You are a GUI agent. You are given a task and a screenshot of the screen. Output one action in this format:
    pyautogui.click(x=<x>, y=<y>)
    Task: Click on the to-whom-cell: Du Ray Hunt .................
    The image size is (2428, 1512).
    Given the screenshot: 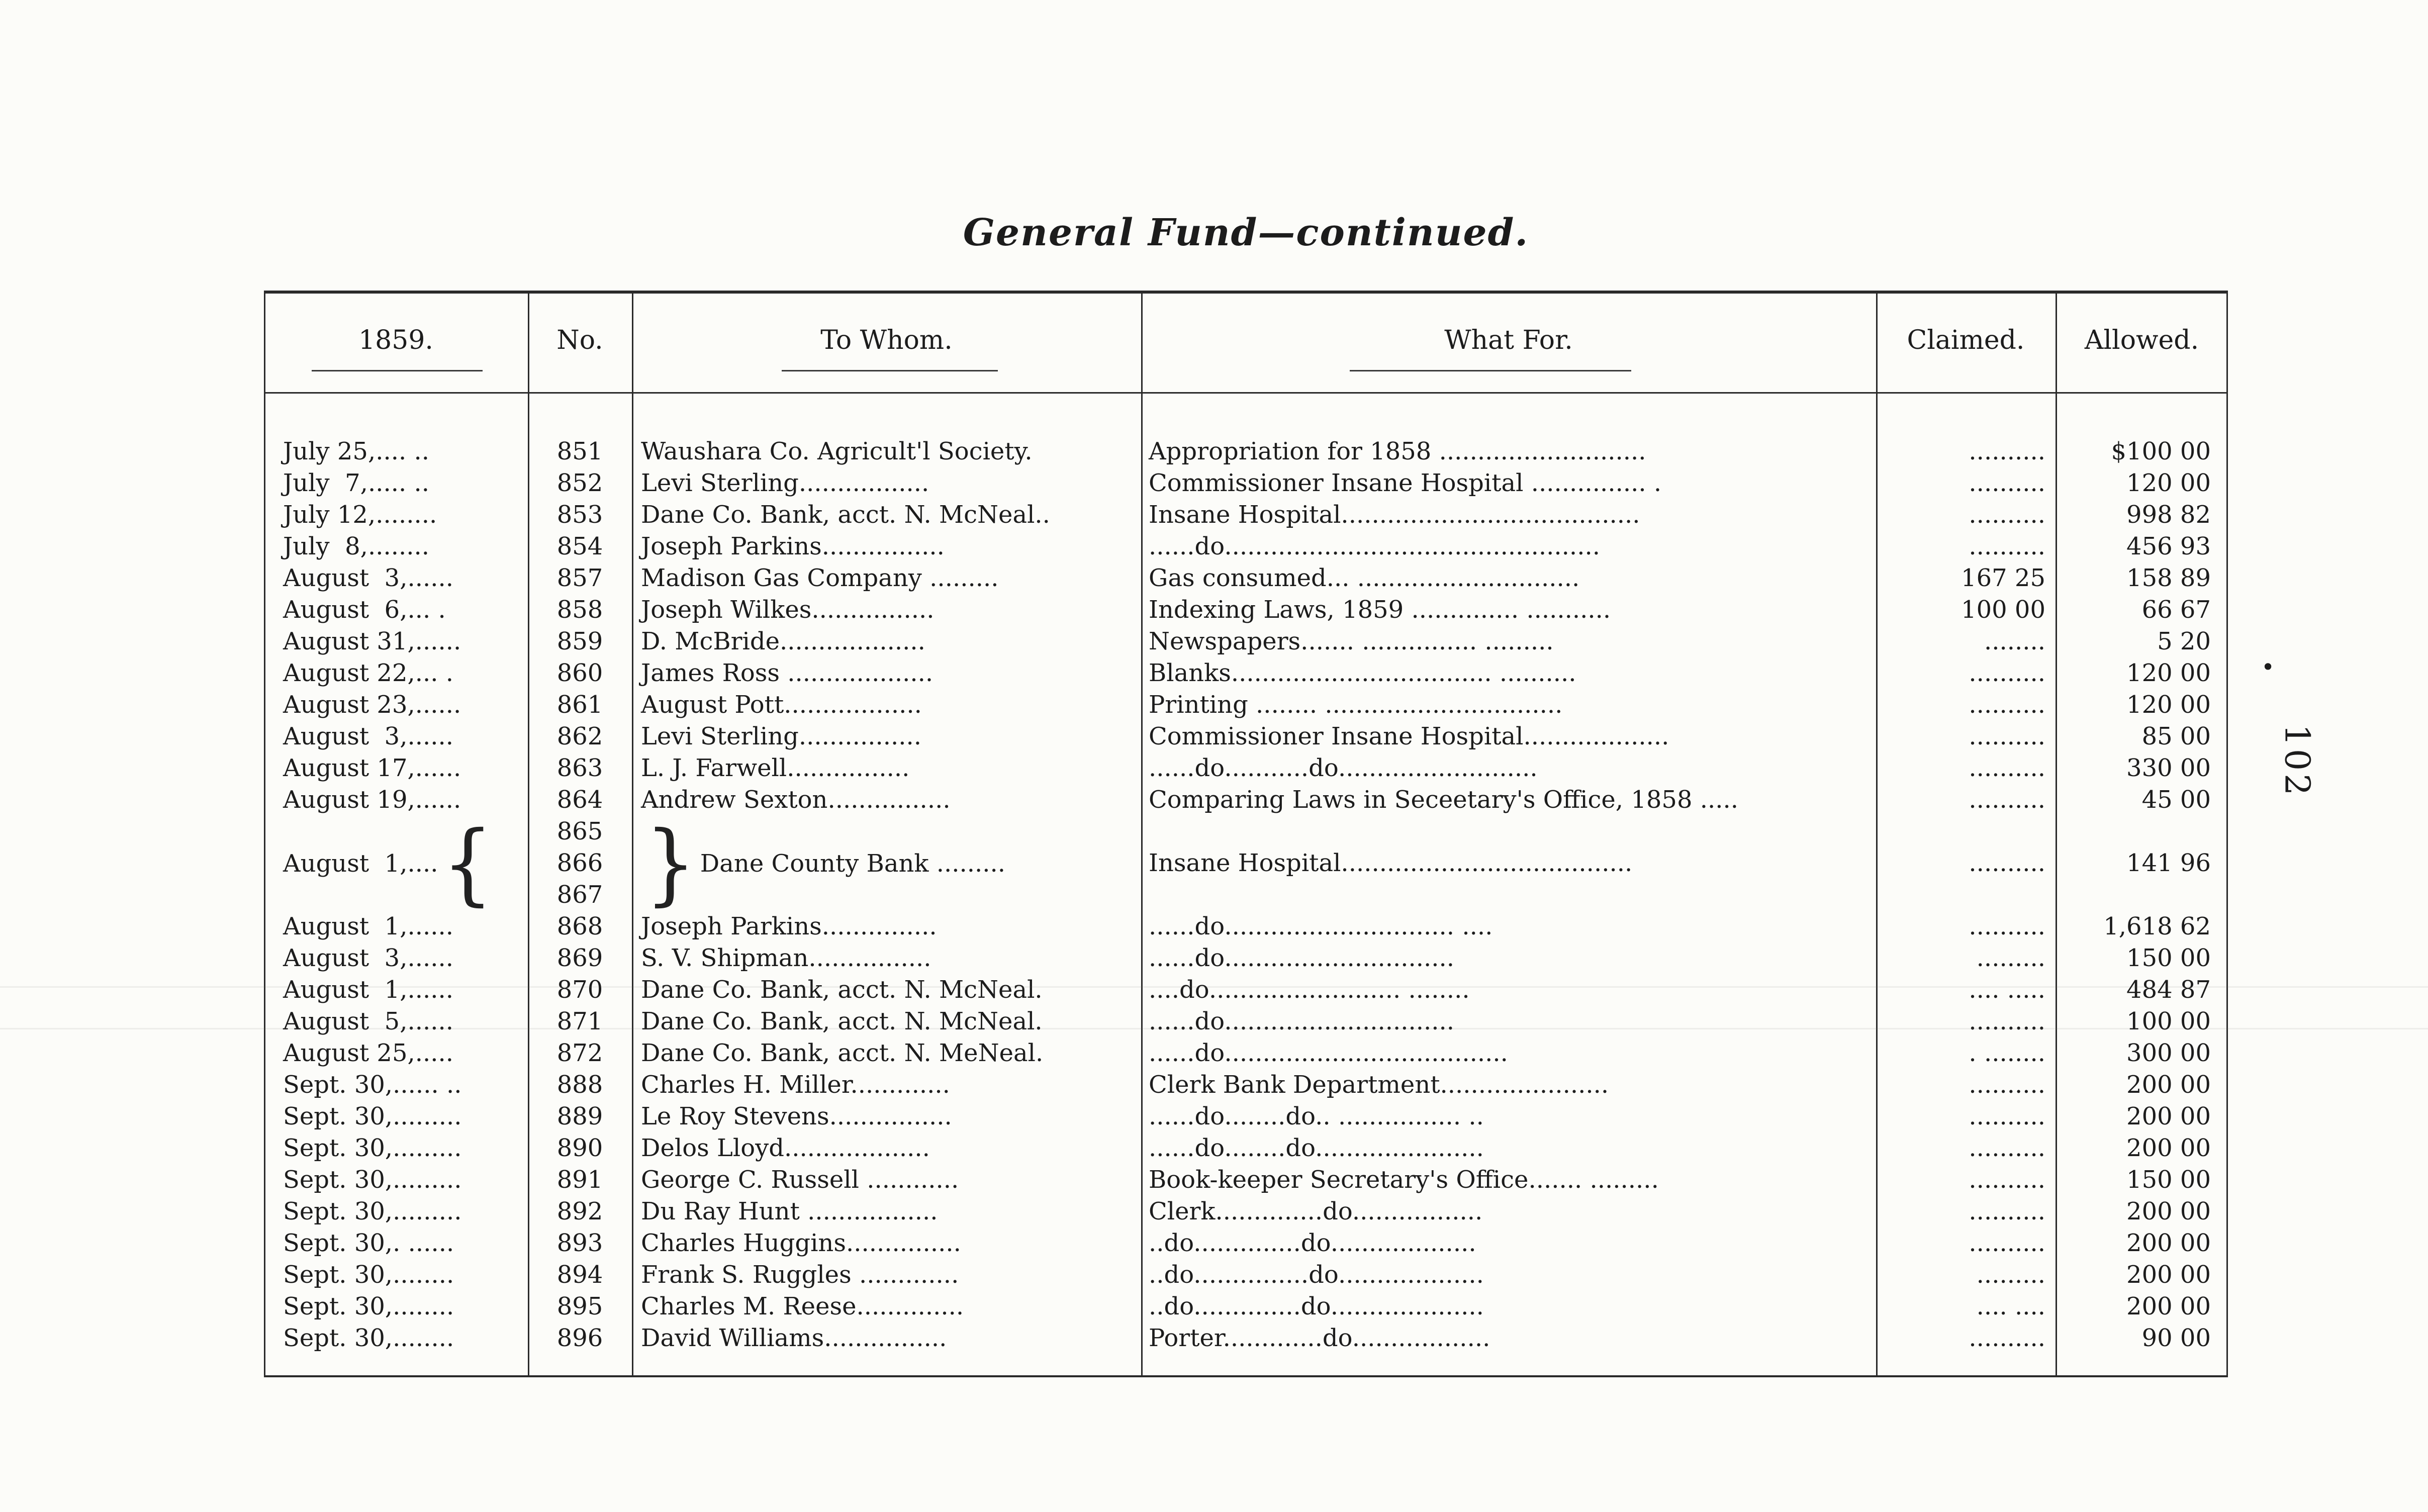 What is the action you would take?
    pyautogui.click(x=790, y=1211)
    